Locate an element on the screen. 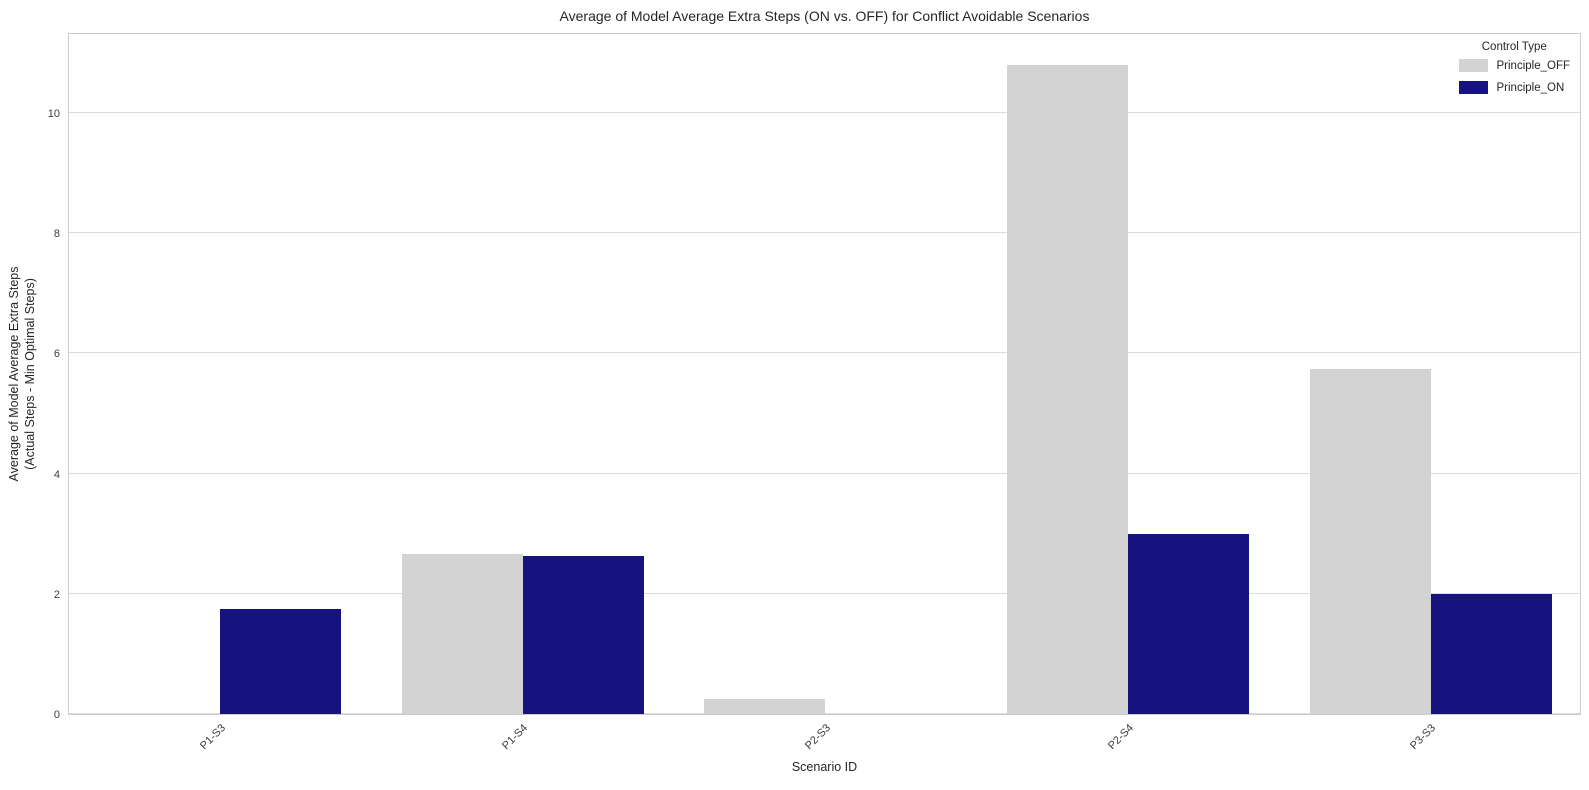 The image size is (1589, 790). xtick-label-P3-S3: P3-S3 is located at coordinates (1423, 737).